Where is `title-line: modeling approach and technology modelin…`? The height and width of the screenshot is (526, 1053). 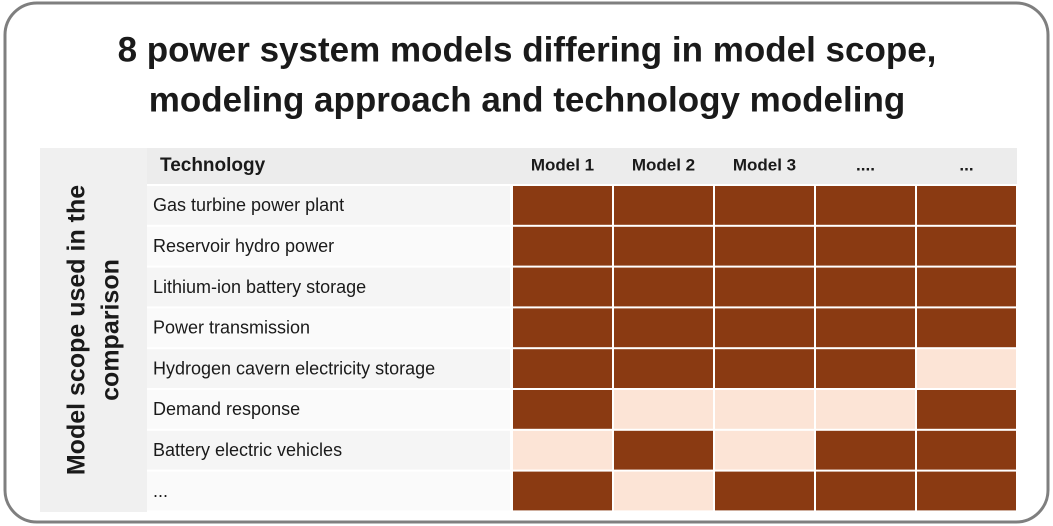 title-line: modeling approach and technology modelin… is located at coordinates (527, 99).